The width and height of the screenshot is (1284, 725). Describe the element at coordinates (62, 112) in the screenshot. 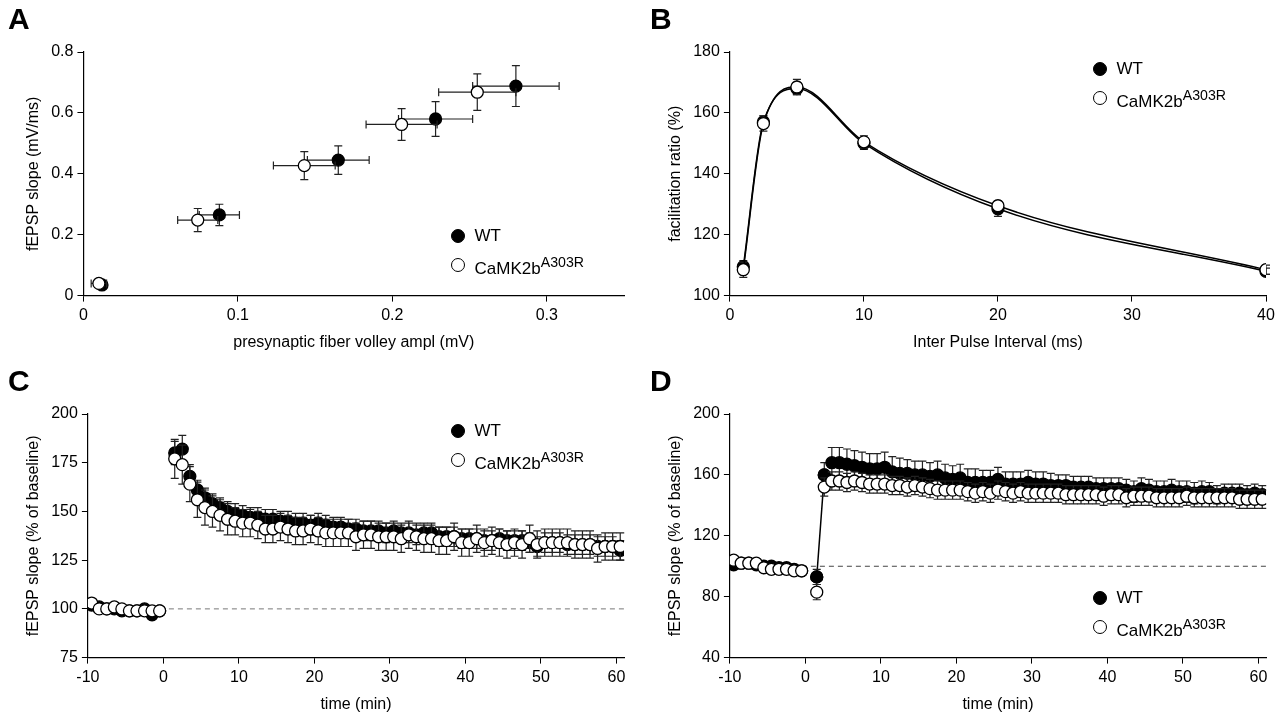

I see `y-tick-label: 0.6` at that location.